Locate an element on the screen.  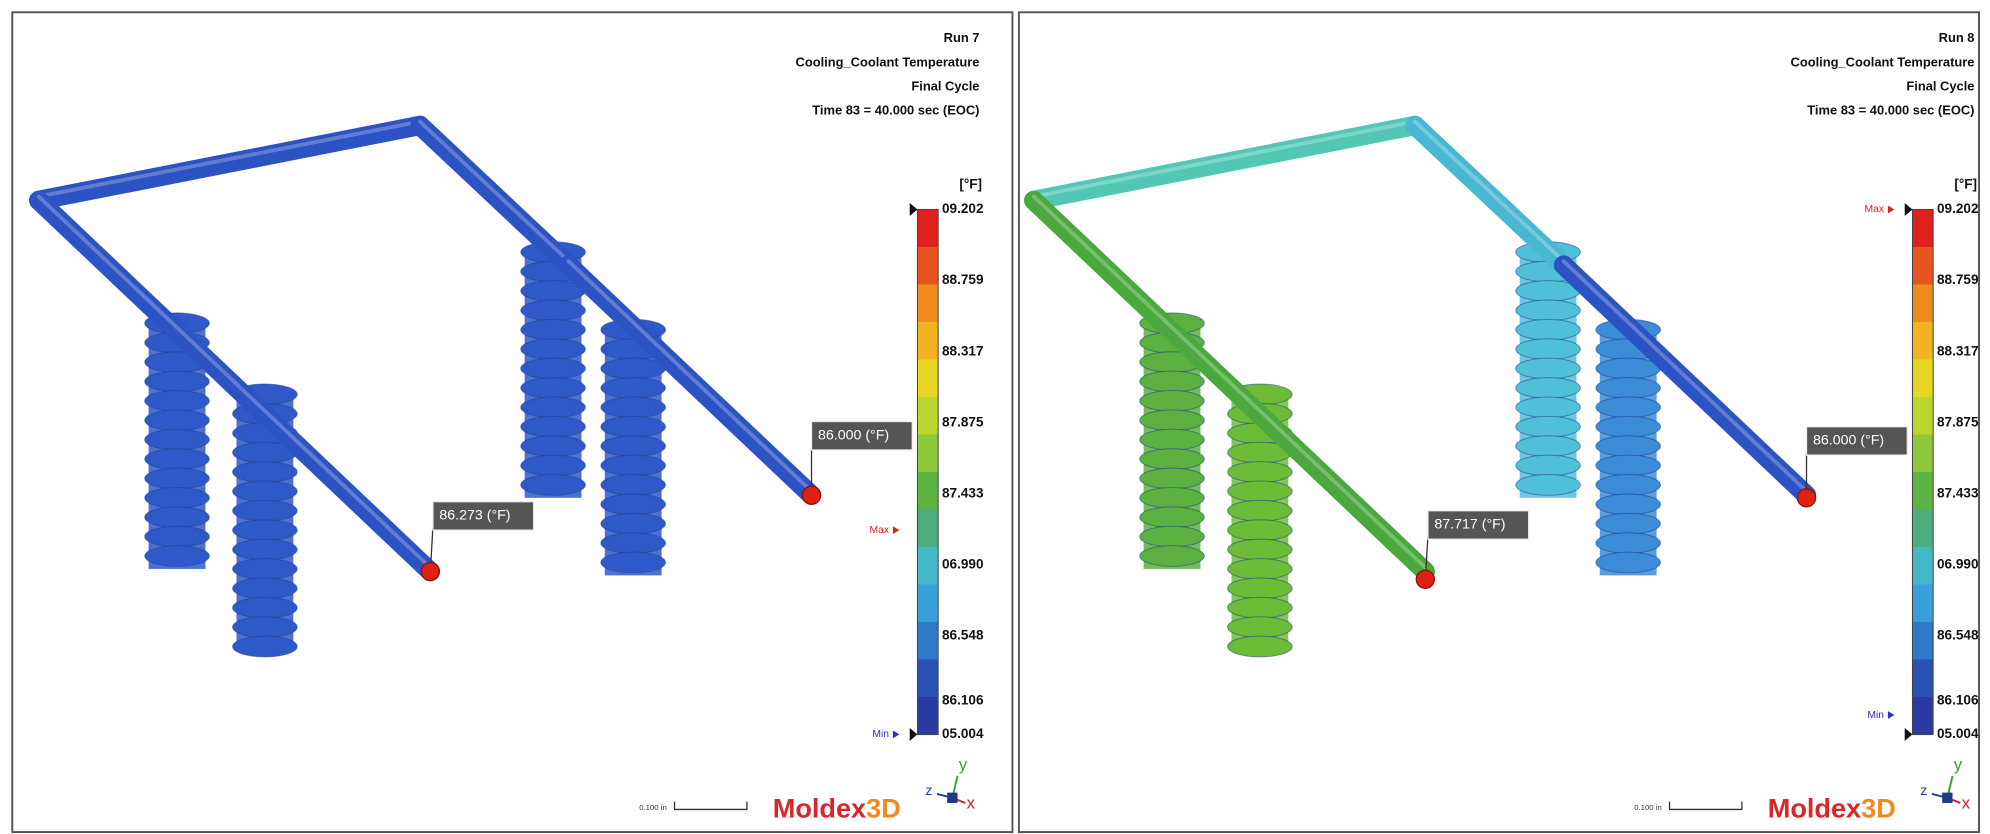
max-marker: Max is located at coordinates (1875, 209).